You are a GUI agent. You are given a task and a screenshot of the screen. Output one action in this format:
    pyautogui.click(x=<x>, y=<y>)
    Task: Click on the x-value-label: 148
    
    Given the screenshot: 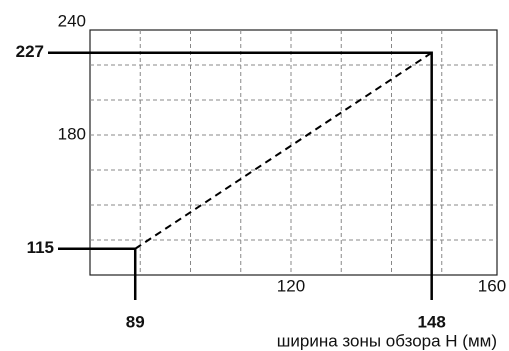 What is the action you would take?
    pyautogui.click(x=431, y=321)
    